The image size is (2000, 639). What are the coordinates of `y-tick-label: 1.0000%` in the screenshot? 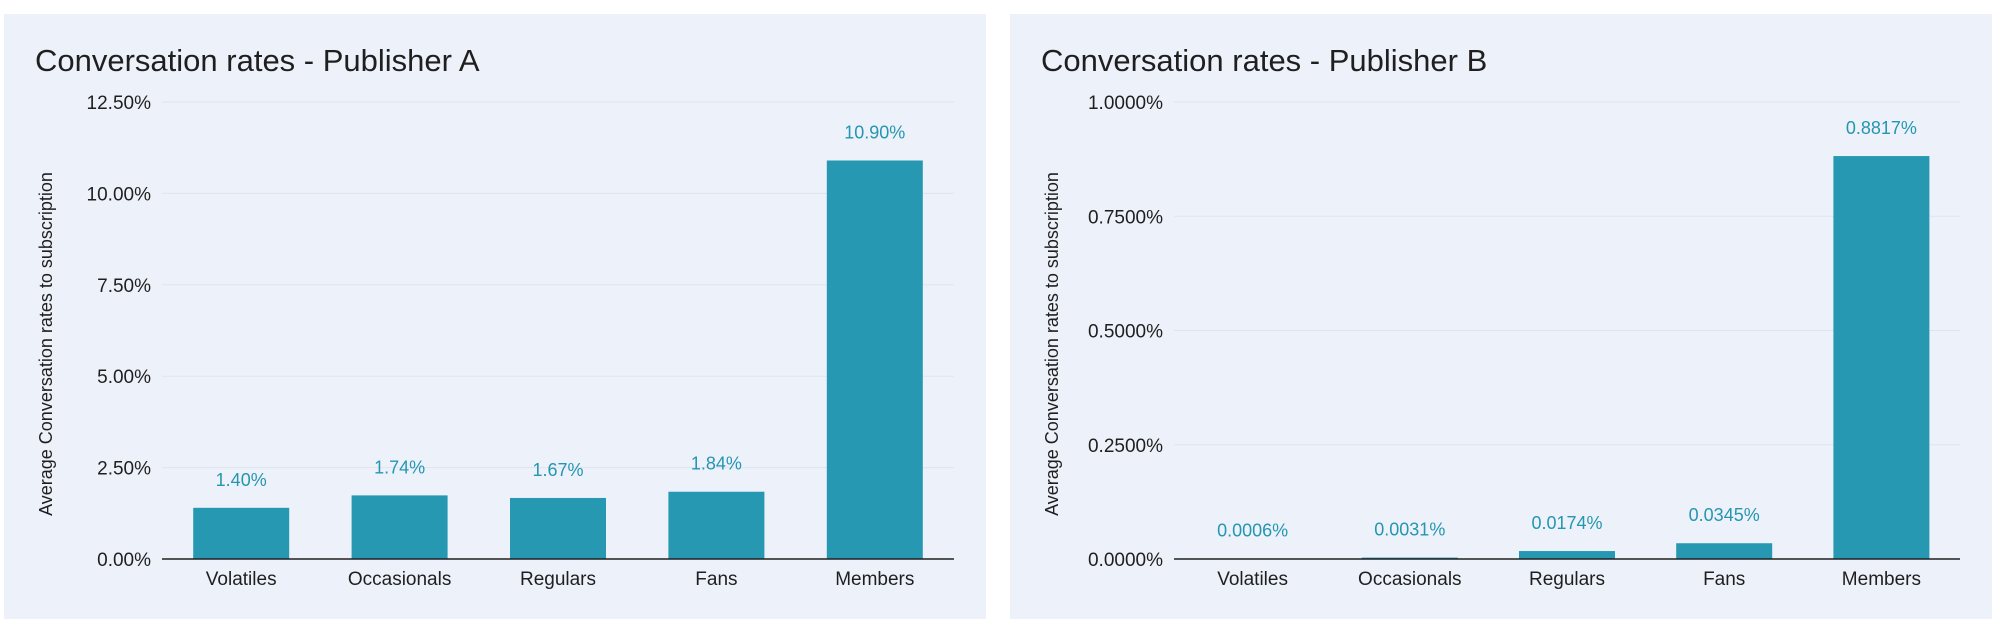 It's located at (1125, 103).